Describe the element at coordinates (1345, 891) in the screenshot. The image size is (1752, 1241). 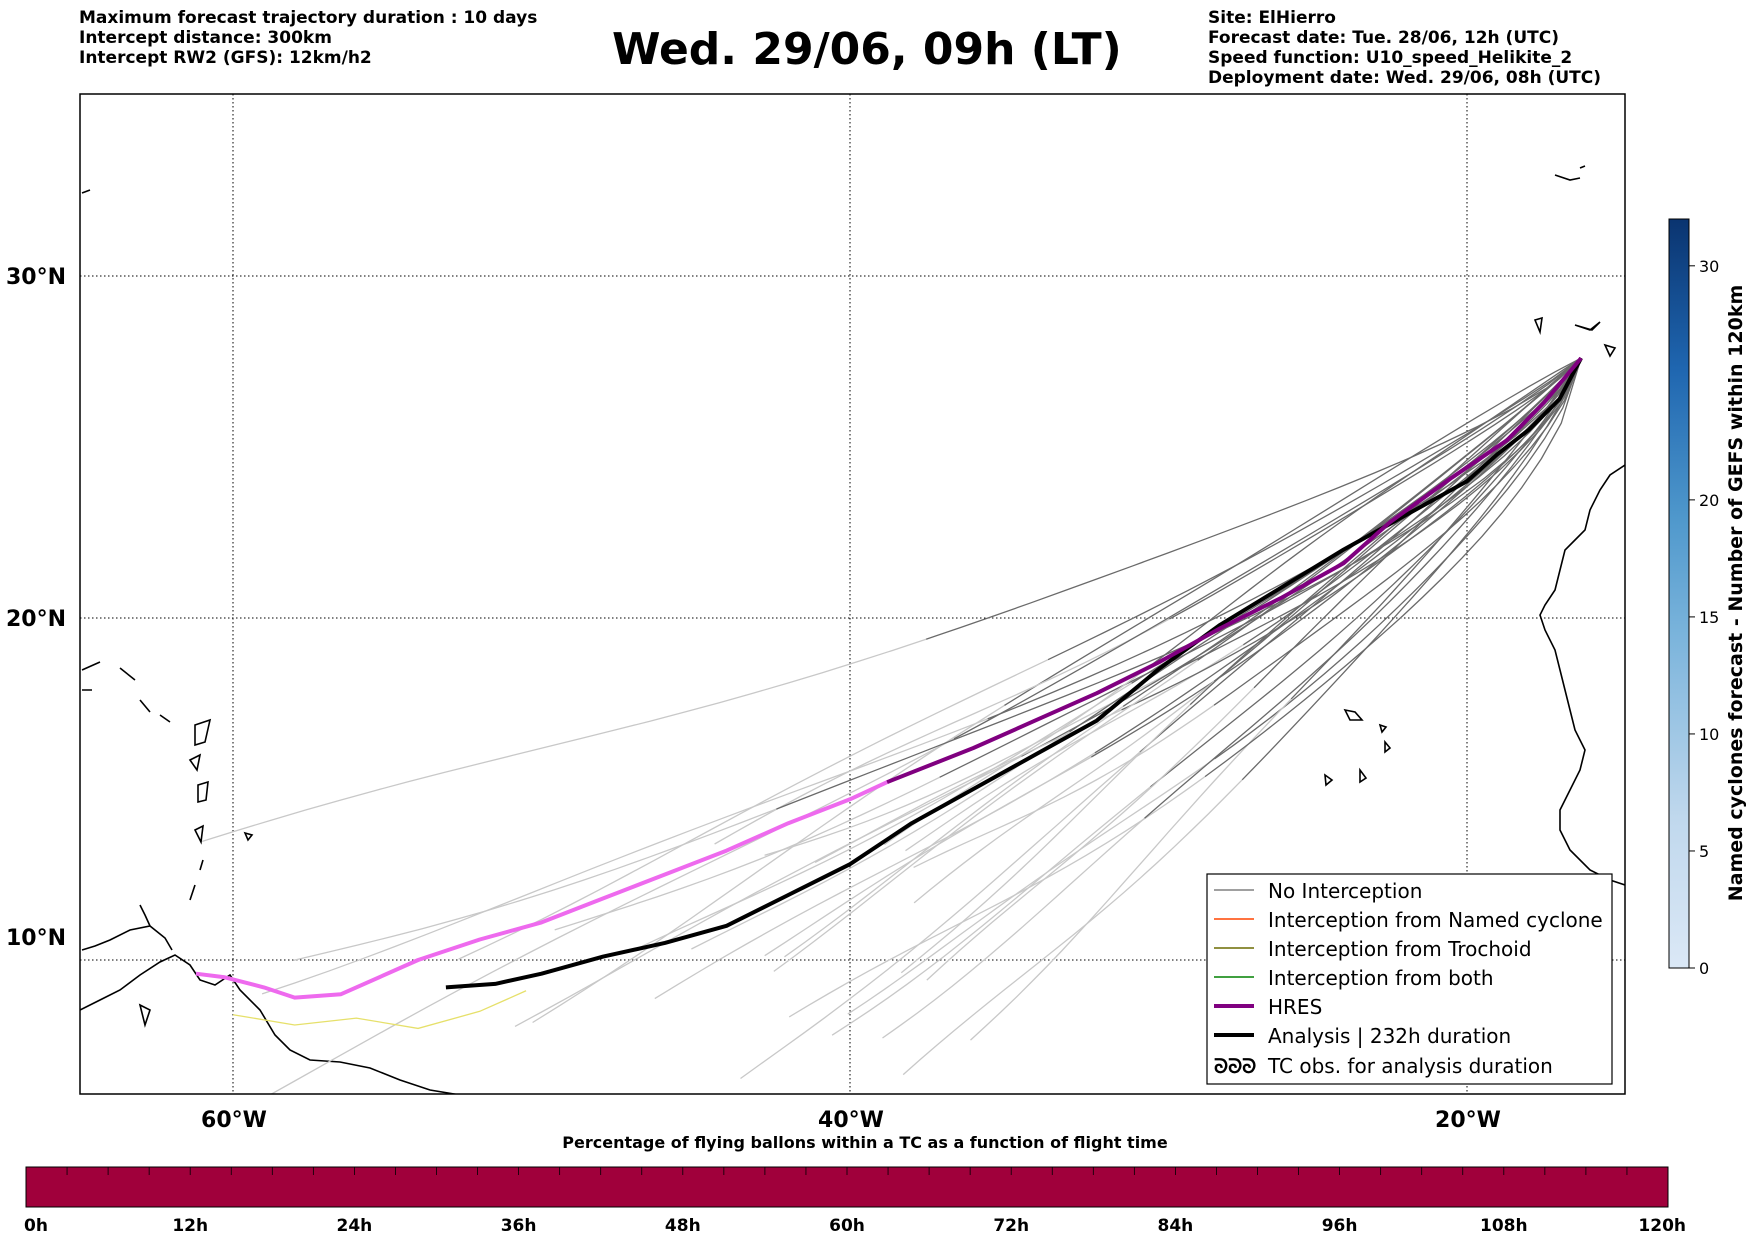
I see `legend-label-no-interception: No Interception` at that location.